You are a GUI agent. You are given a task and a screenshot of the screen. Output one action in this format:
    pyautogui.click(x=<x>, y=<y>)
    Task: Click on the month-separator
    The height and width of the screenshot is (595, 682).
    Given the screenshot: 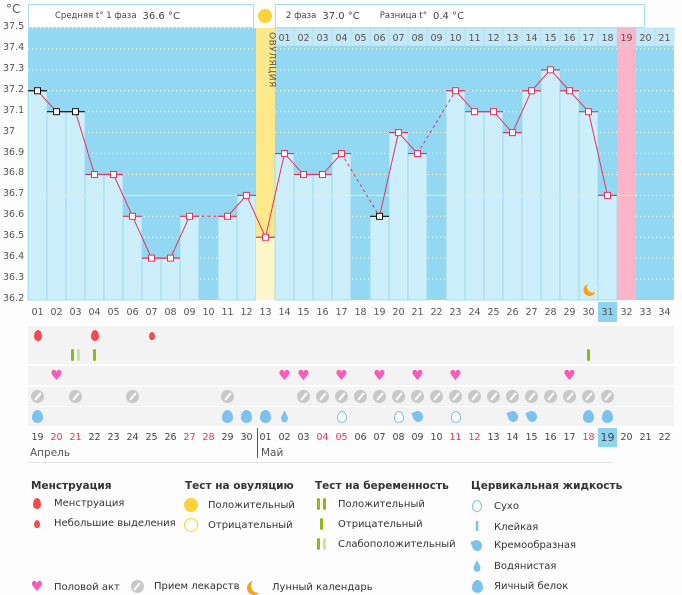 What is the action you would take?
    pyautogui.click(x=257, y=443)
    